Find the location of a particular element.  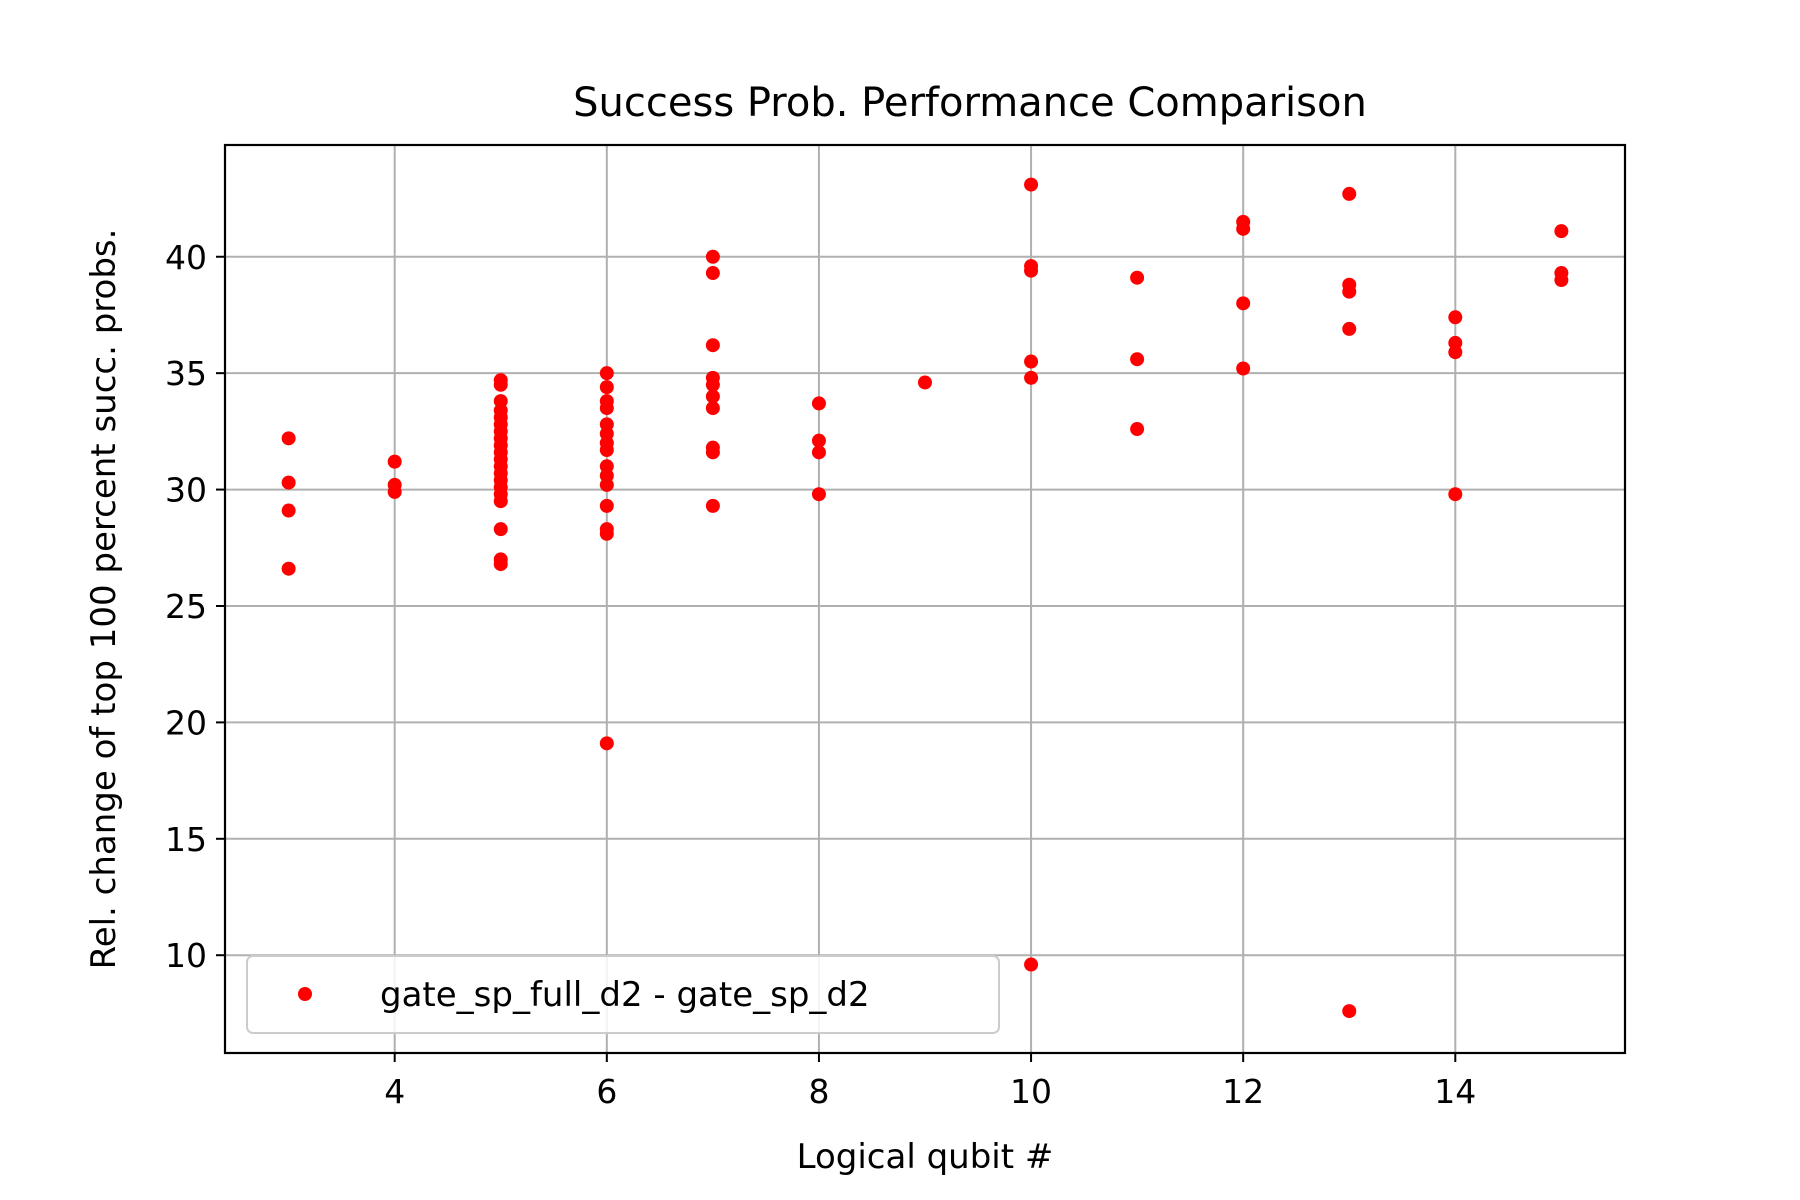

legend-box is located at coordinates (623, 994).